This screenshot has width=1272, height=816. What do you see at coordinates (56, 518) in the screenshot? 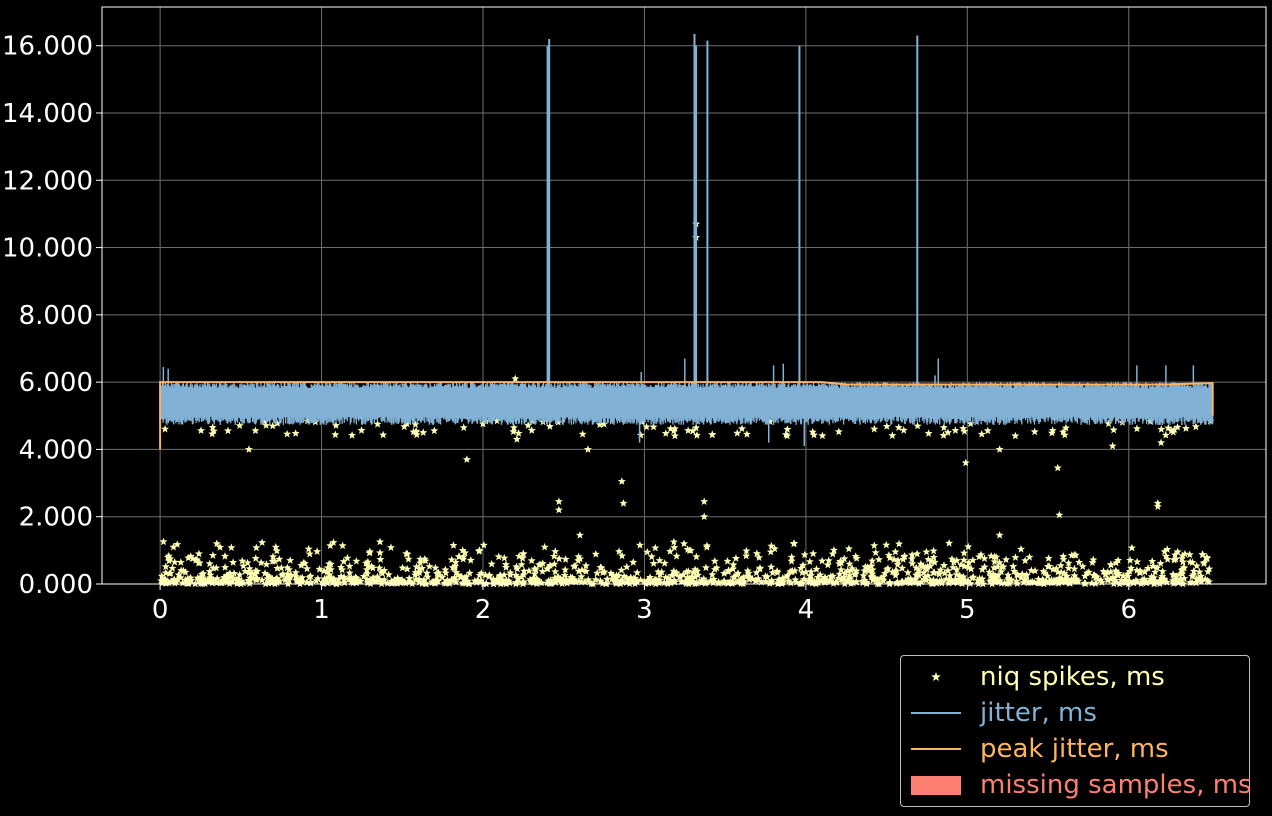
I see `y-tick-label: 2.000` at bounding box center [56, 518].